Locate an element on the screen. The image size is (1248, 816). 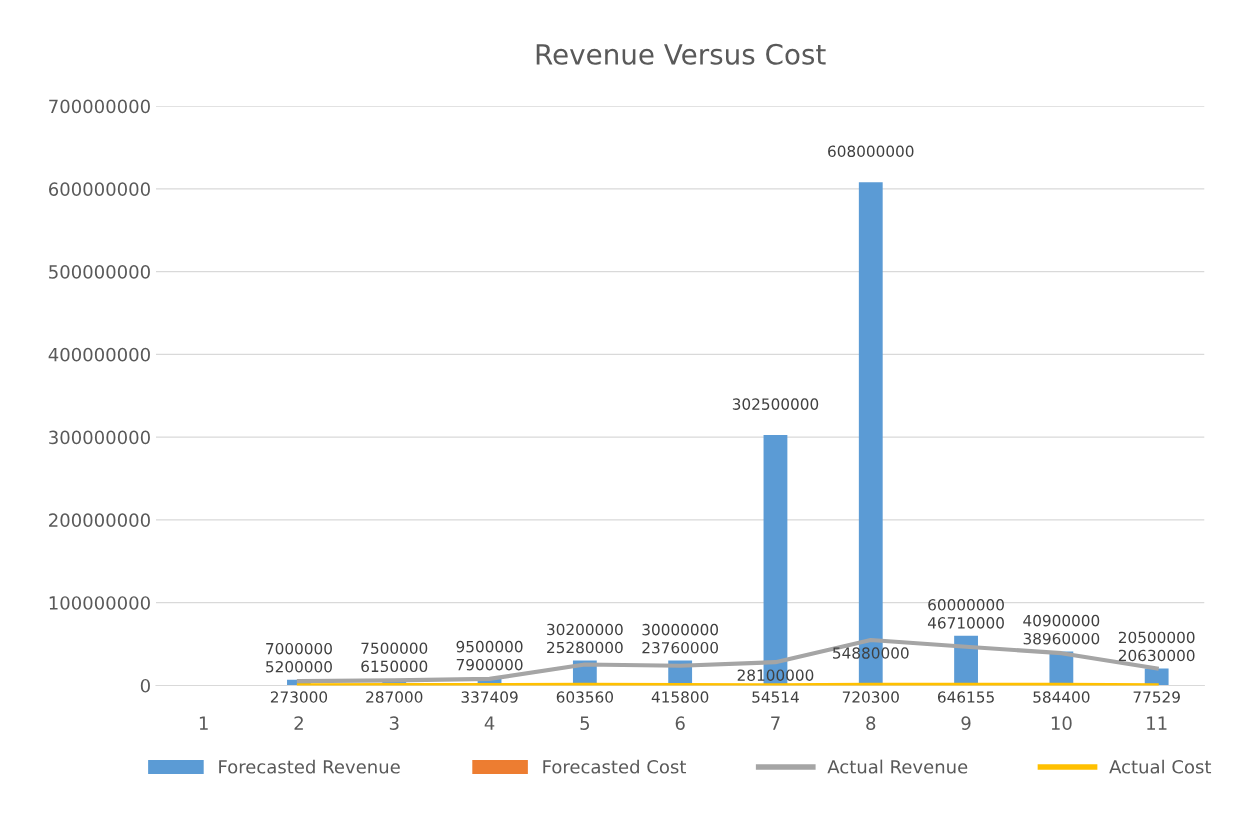
data-label: 46710000 is located at coordinates (965, 623).